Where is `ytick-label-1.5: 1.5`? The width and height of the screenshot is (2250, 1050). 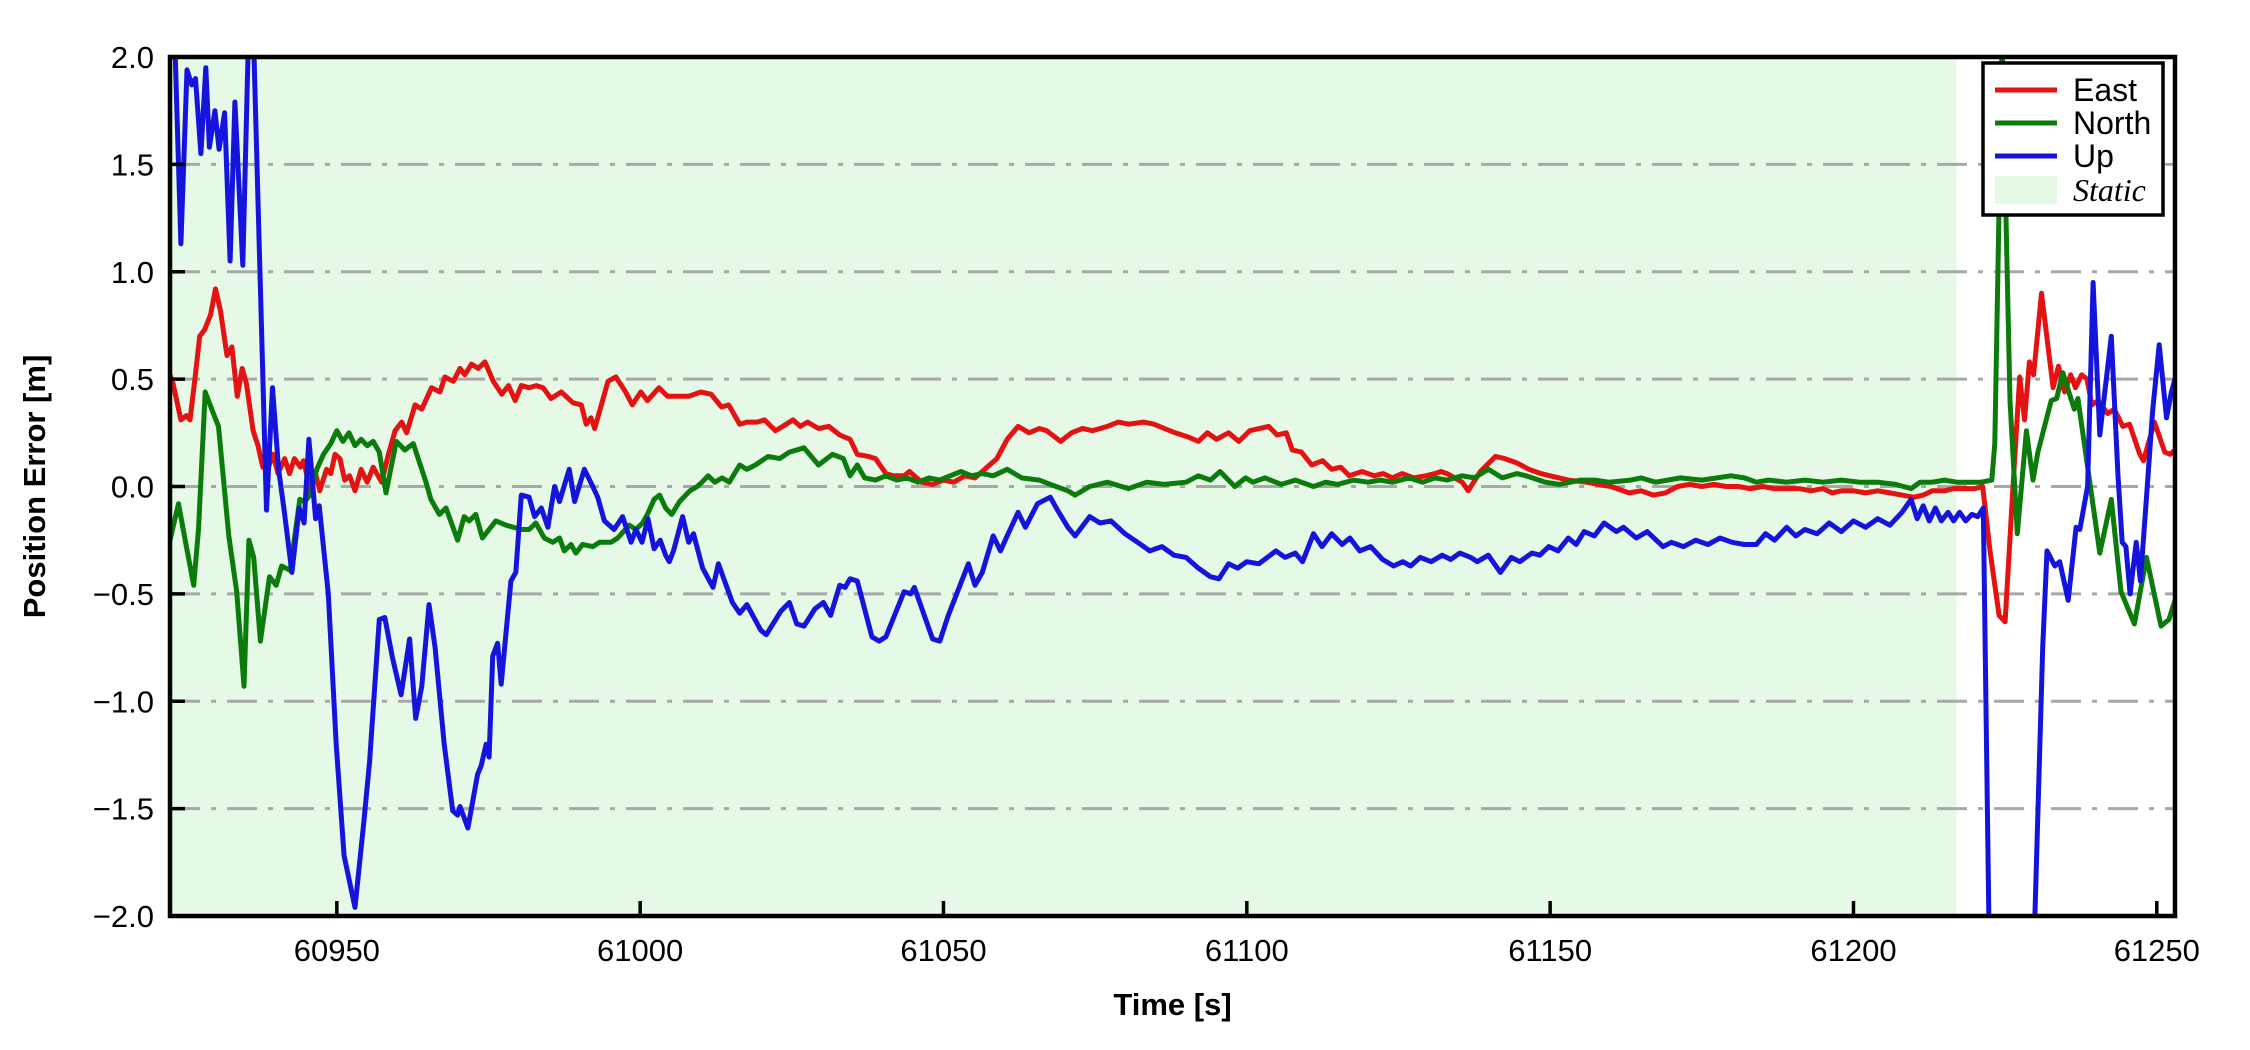 ytick-label-1.5: 1.5 is located at coordinates (132, 164).